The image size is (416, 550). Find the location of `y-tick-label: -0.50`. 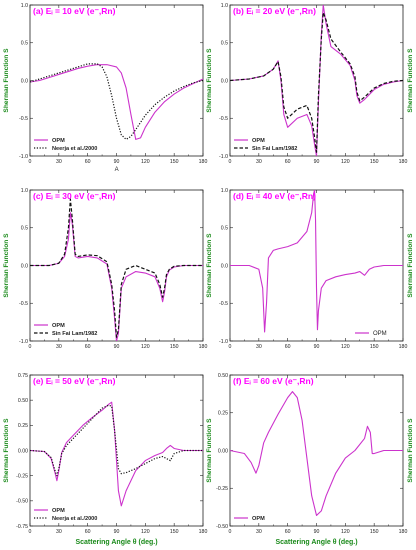

y-tick-label: -0.50 is located at coordinates (222, 527).